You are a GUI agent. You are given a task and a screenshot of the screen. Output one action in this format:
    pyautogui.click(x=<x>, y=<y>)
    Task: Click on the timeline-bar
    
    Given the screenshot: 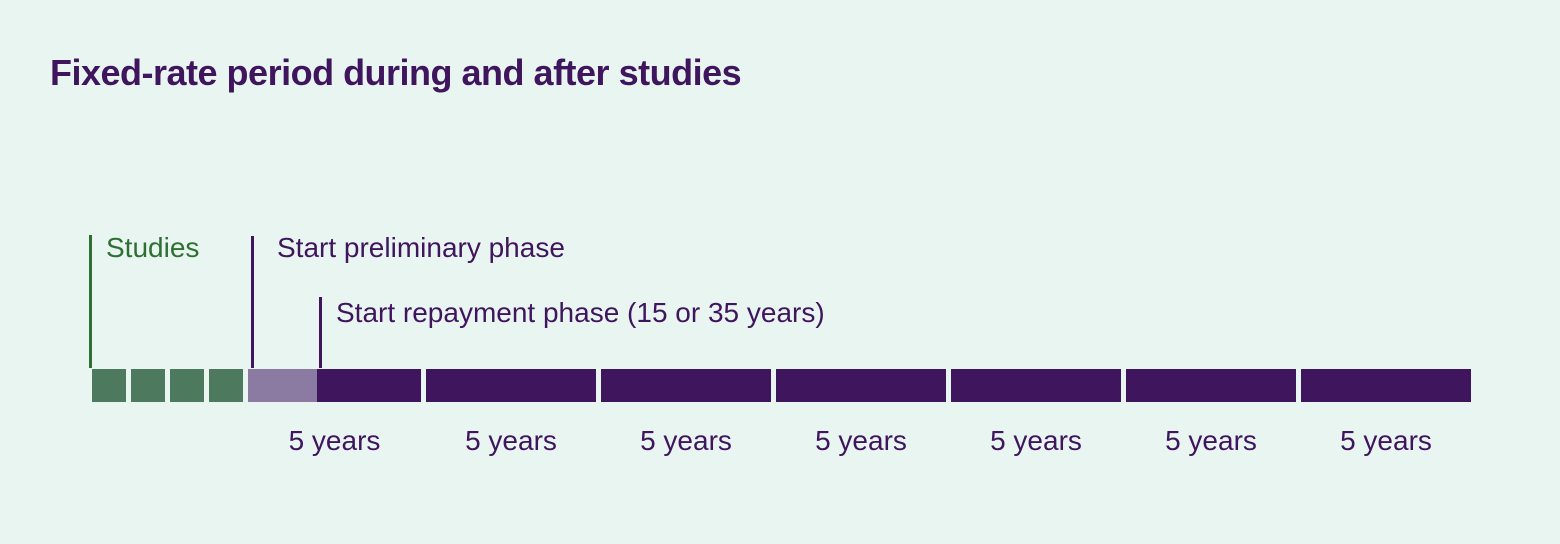 What is the action you would take?
    pyautogui.click(x=781, y=385)
    